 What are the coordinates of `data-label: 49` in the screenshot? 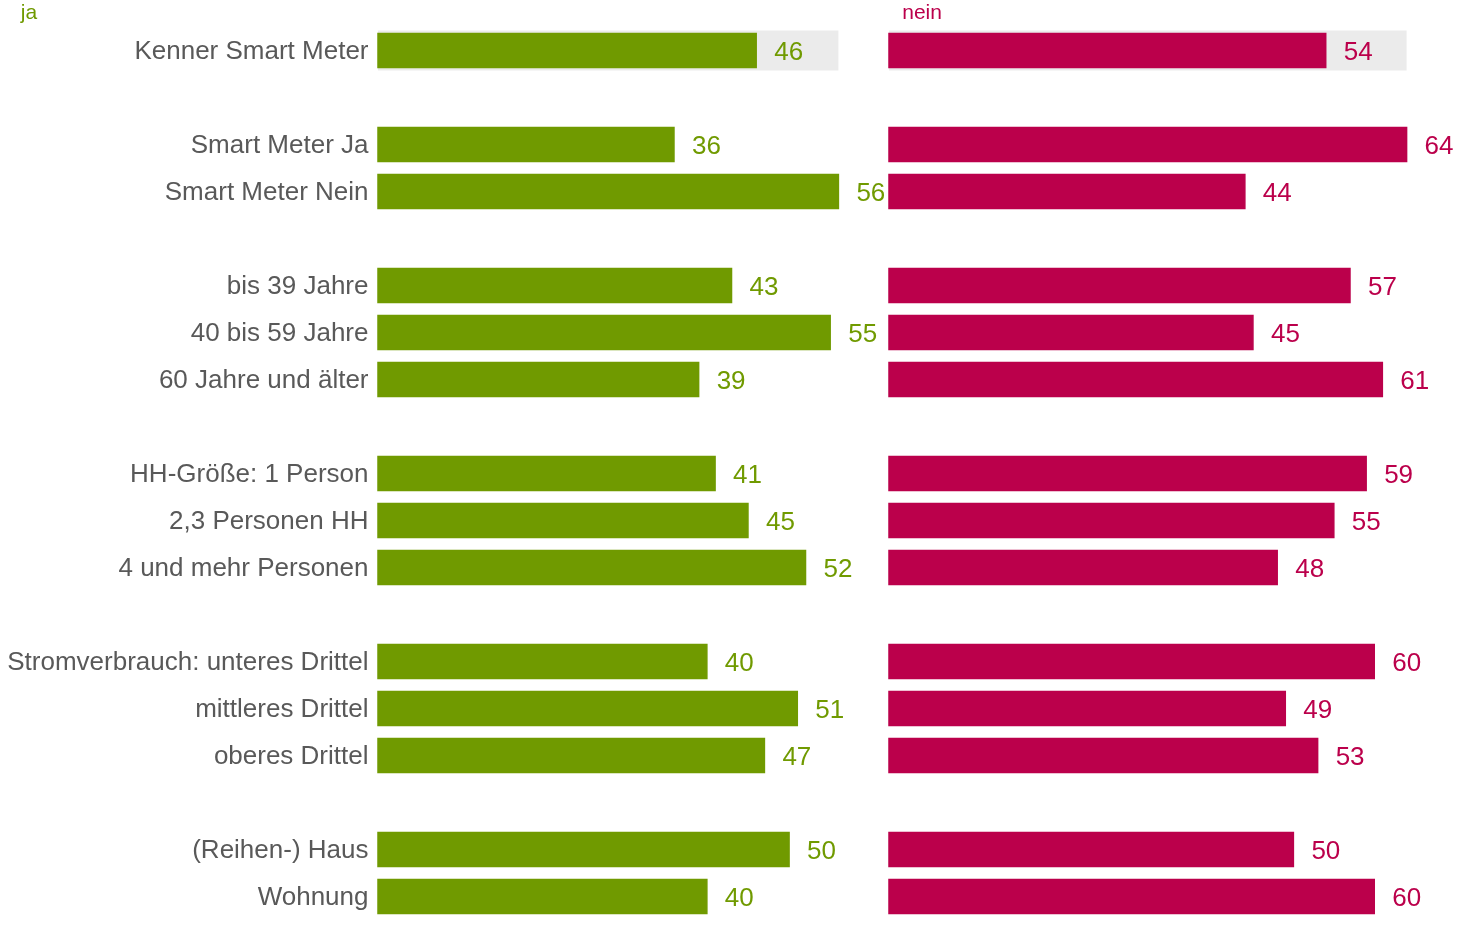 It's located at (1318, 708).